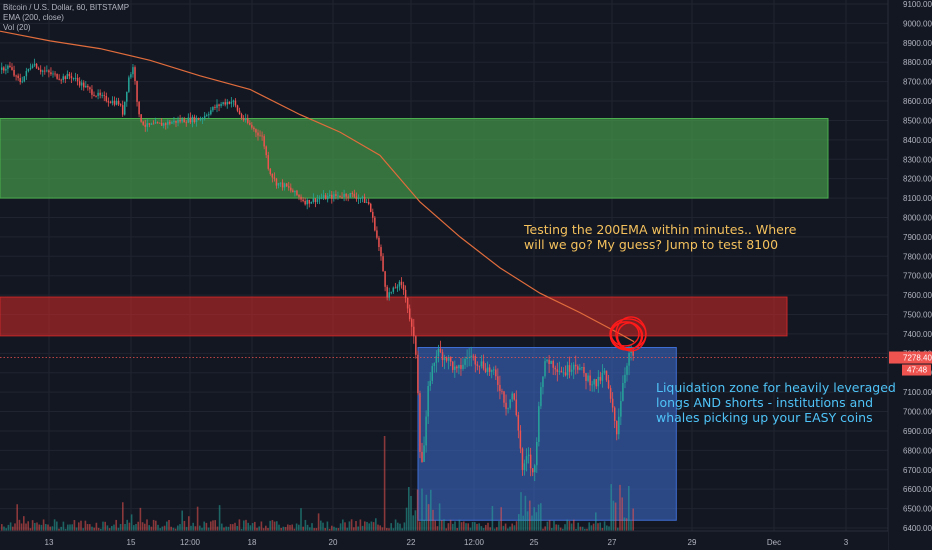 The image size is (932, 550). Describe the element at coordinates (414, 158) in the screenshot. I see `green-zone-rect` at that location.